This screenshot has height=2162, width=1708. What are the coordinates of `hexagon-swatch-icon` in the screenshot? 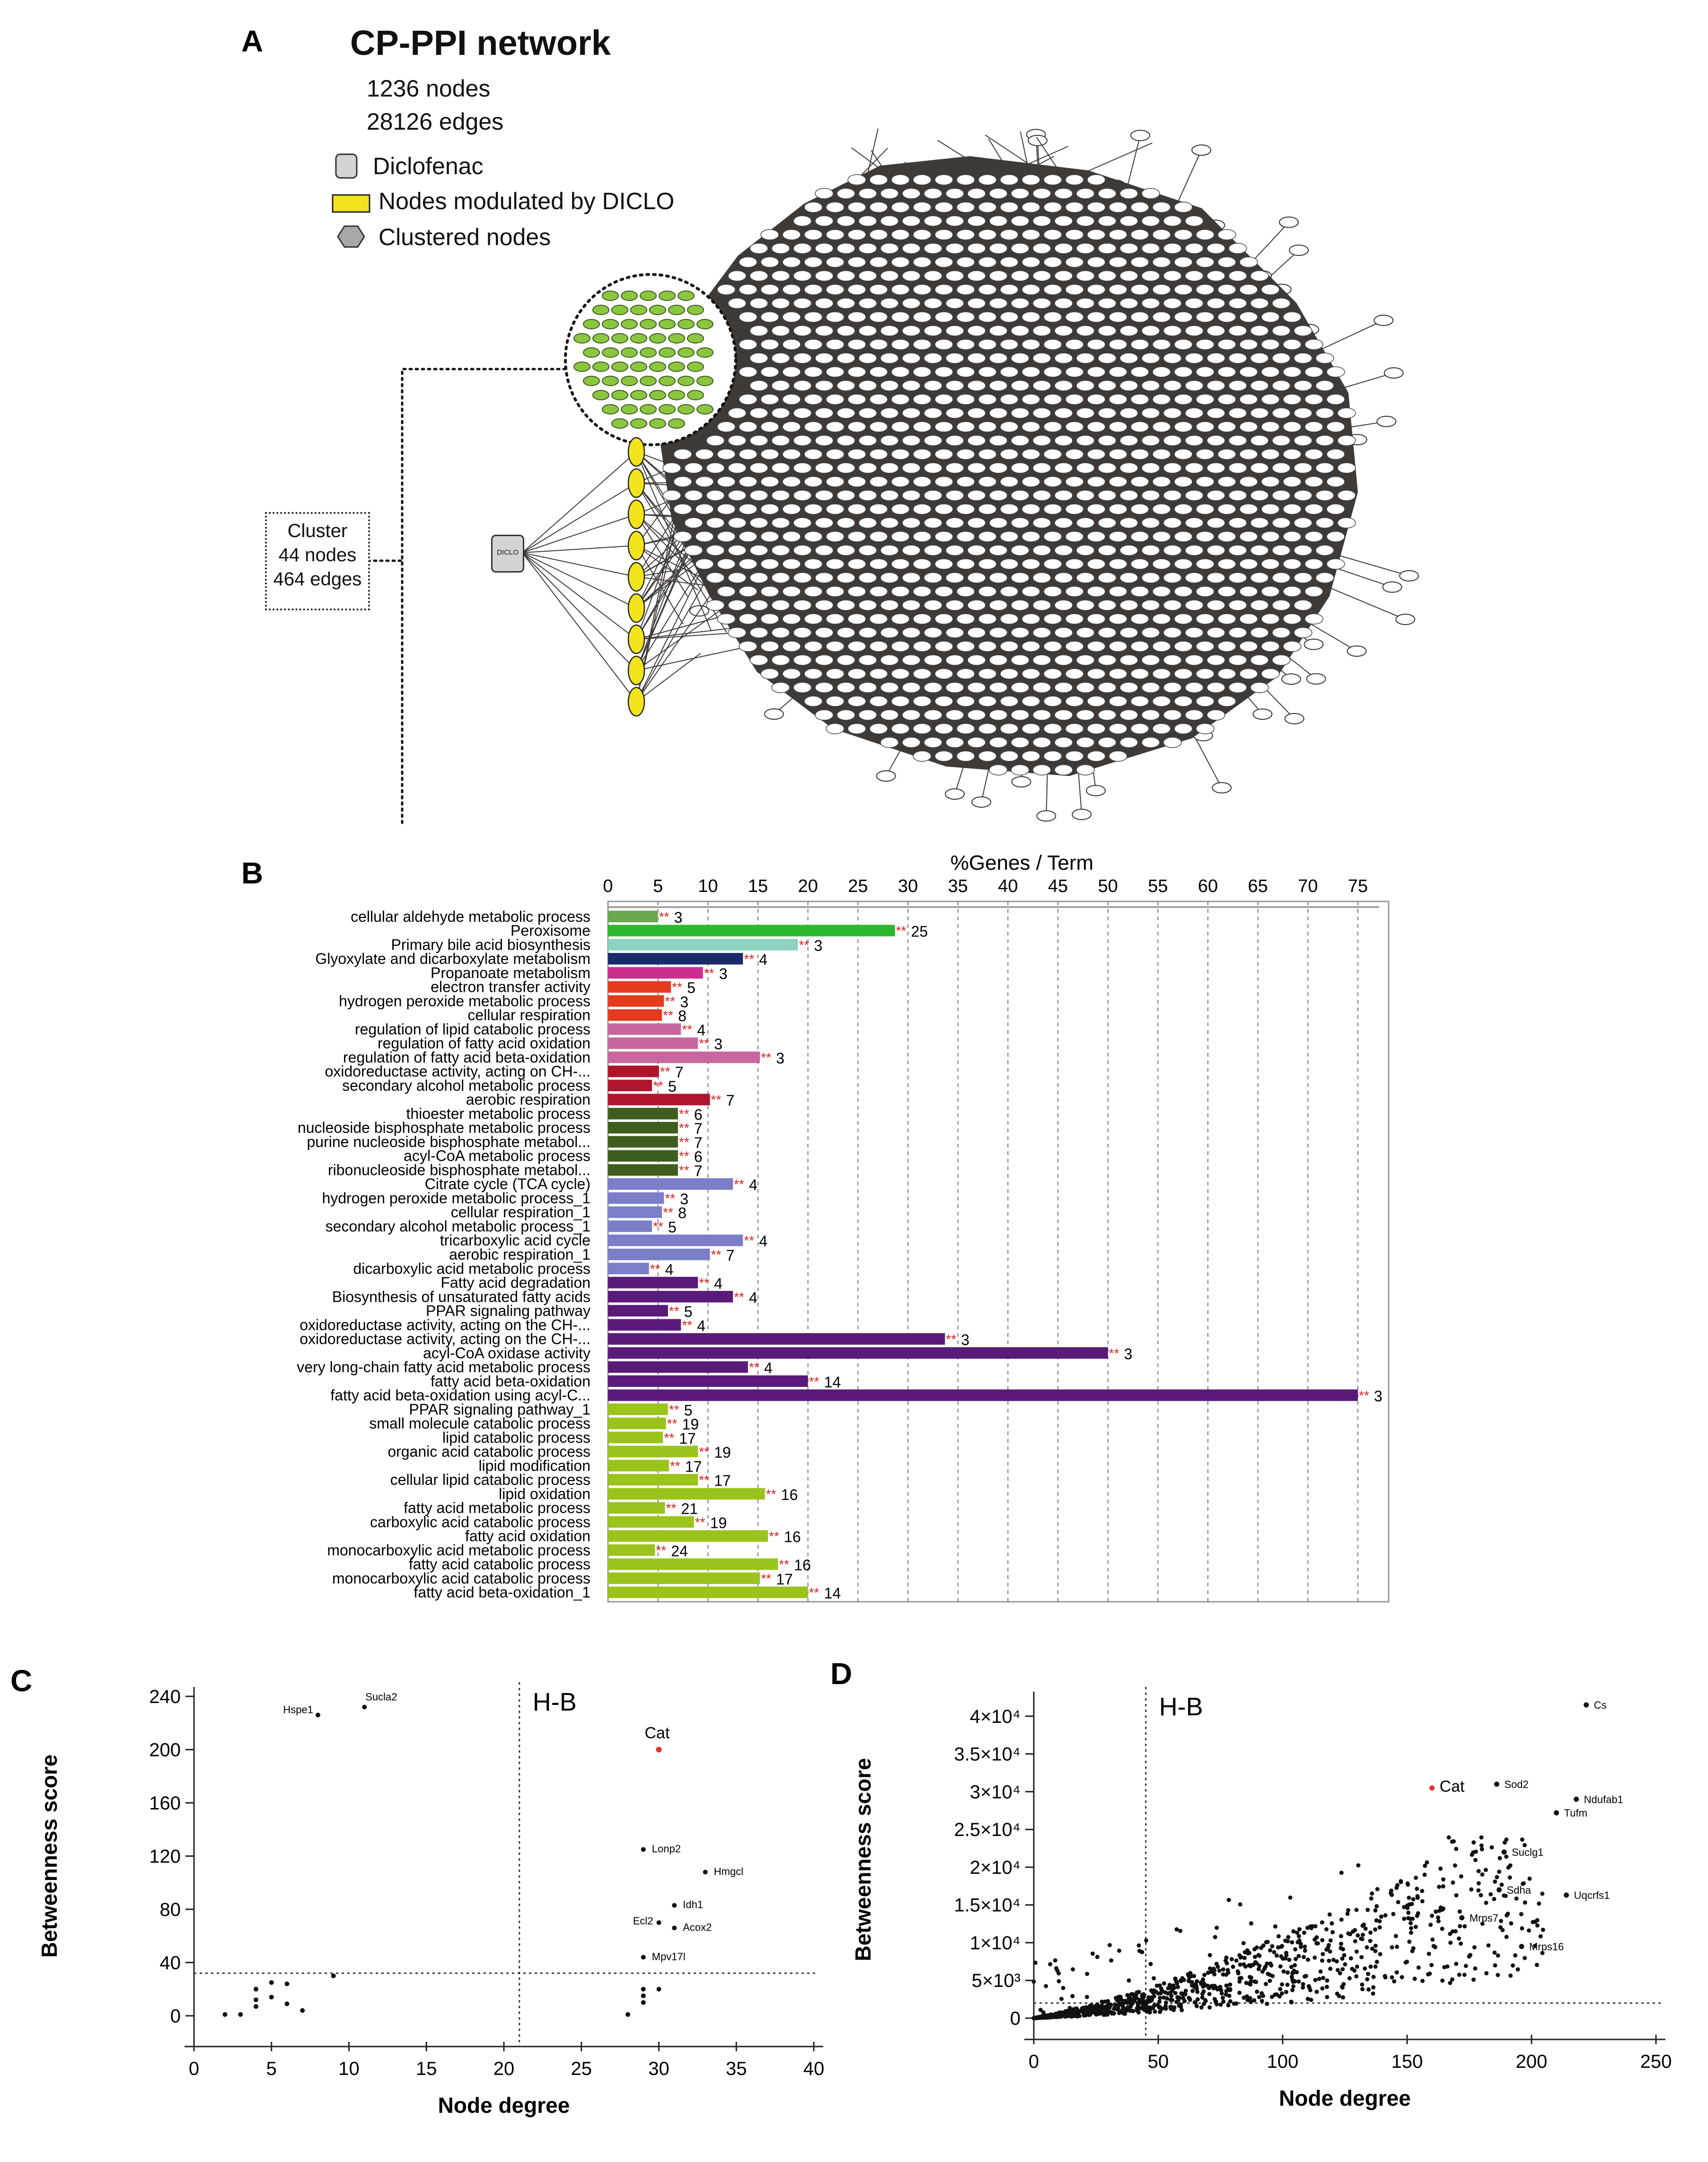 It's located at (351, 236).